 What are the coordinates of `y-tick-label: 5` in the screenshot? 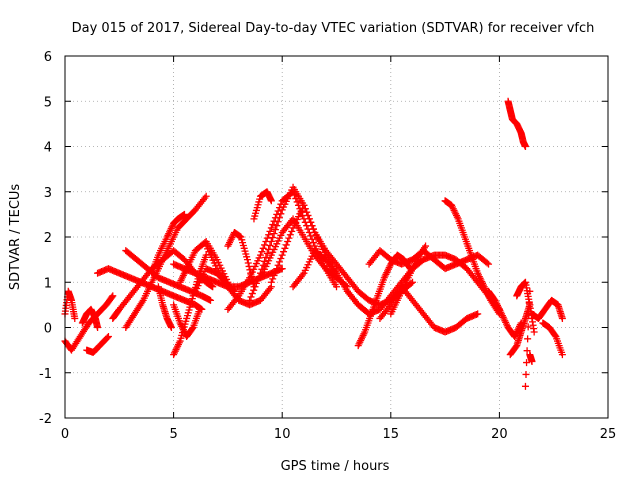 It's located at (48, 102).